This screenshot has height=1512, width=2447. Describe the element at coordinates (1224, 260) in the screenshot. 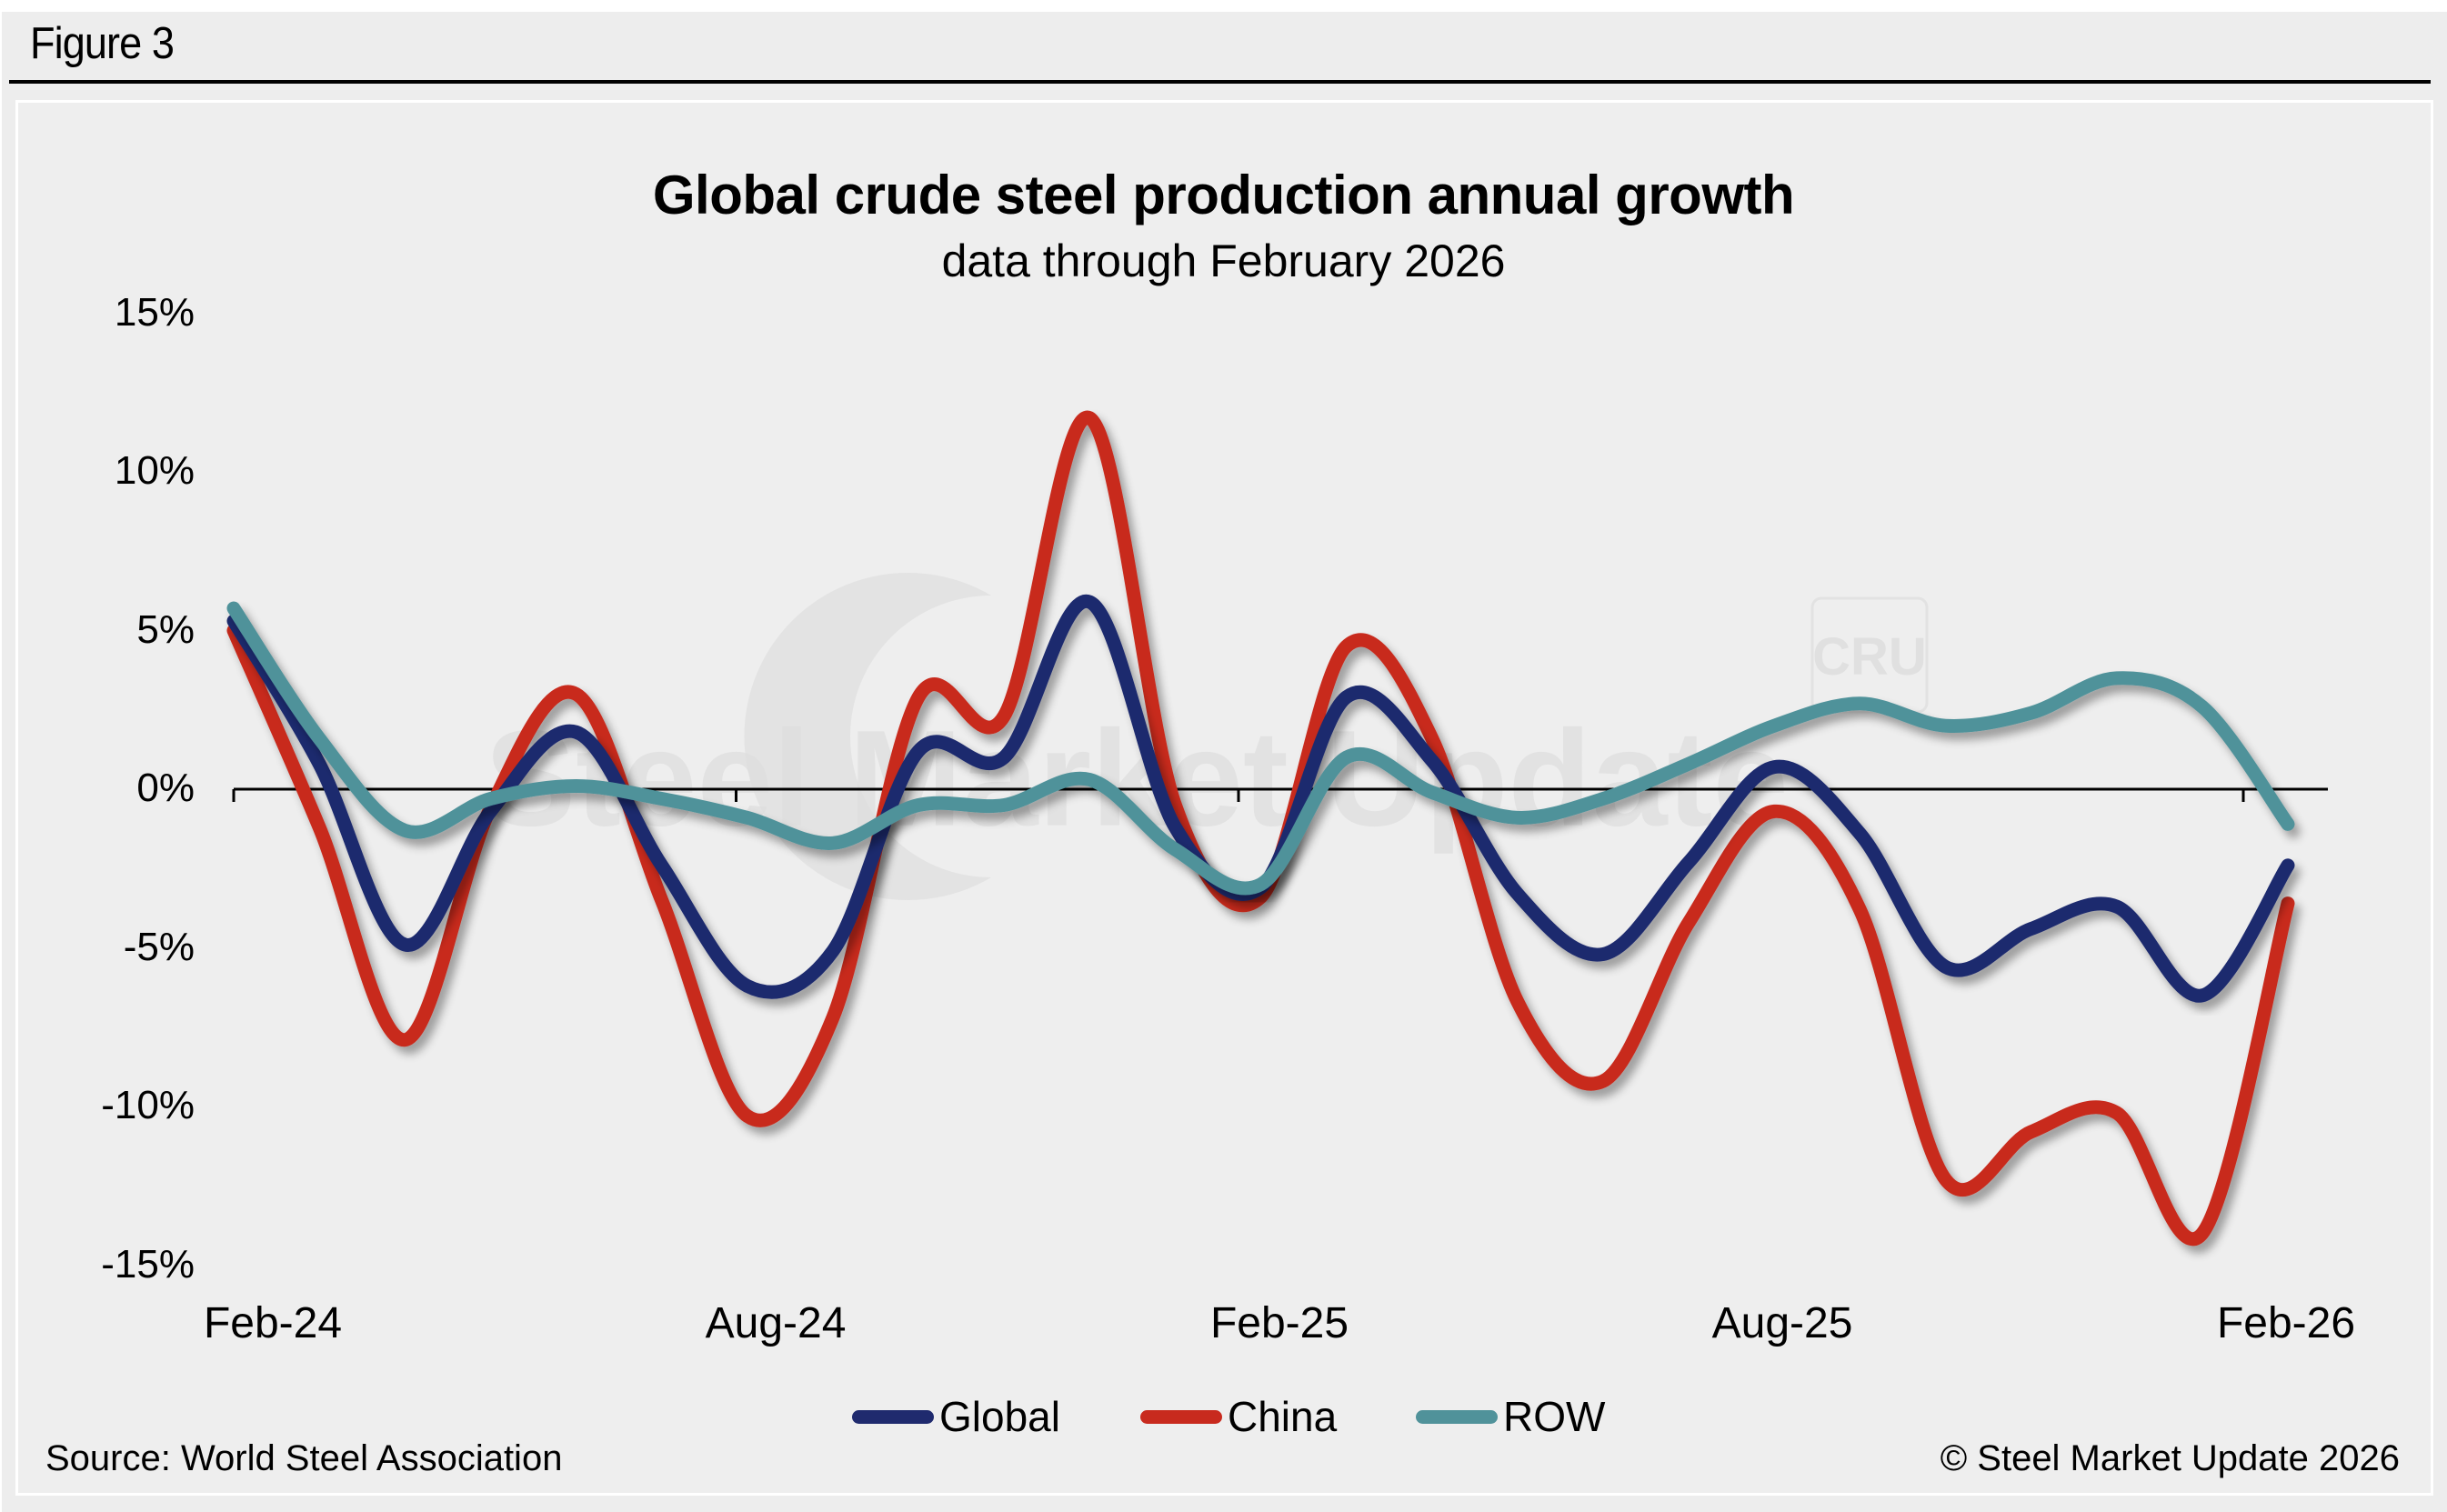

I see `chart-subtitle: data through February 2026` at that location.